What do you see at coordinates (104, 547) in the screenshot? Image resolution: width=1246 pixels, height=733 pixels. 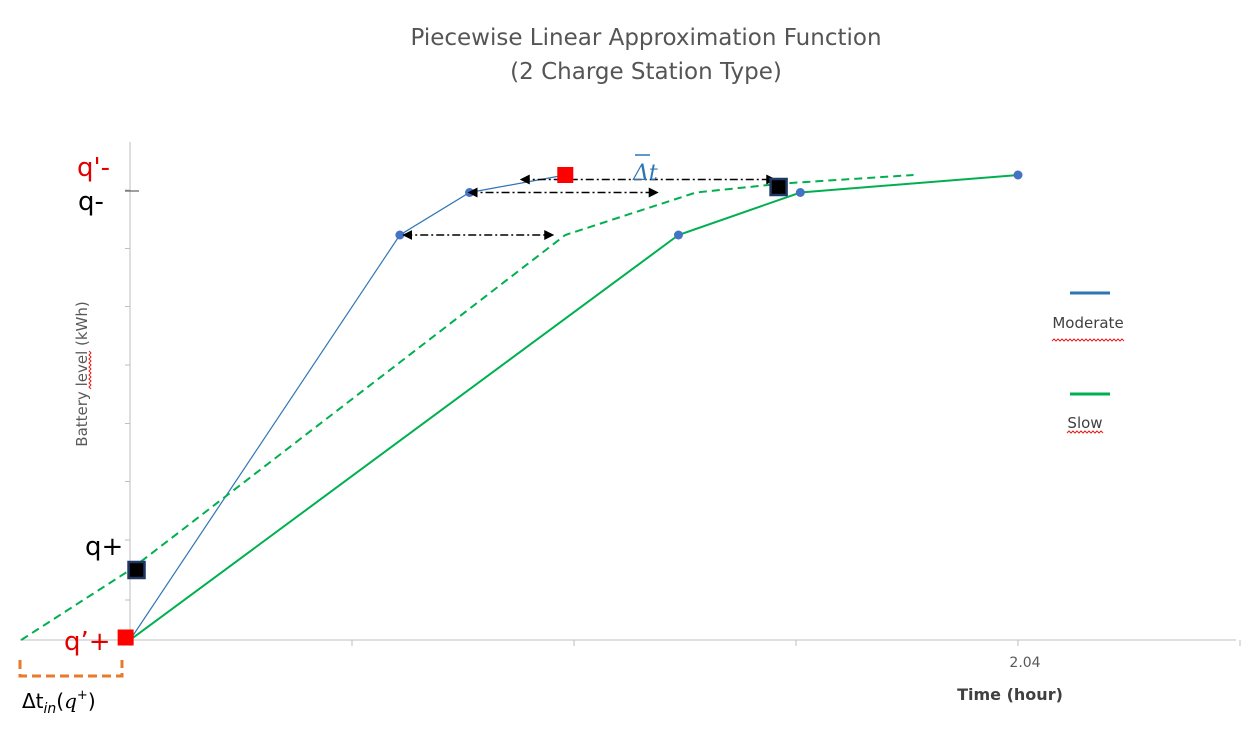 I see `q-plus-label: q+` at bounding box center [104, 547].